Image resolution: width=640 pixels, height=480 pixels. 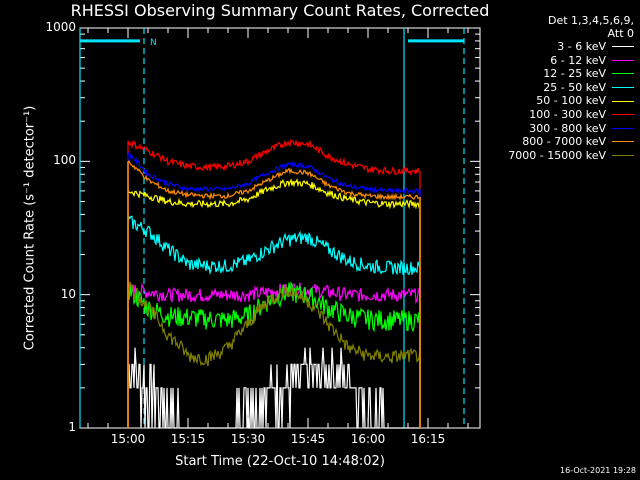 What do you see at coordinates (72, 427) in the screenshot?
I see `y-tick-label: 1` at bounding box center [72, 427].